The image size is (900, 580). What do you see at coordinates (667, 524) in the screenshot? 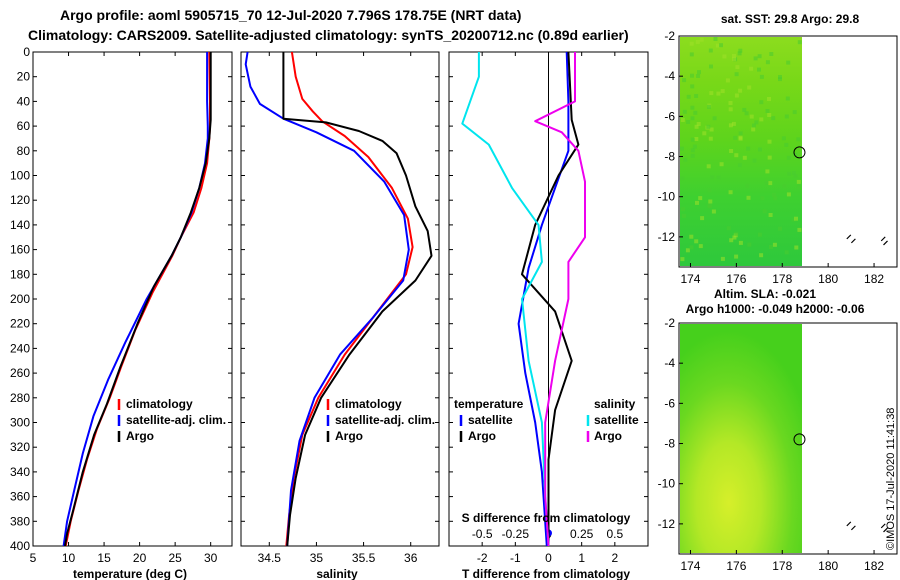
I see `map-y-tick-label: -12` at bounding box center [667, 524].